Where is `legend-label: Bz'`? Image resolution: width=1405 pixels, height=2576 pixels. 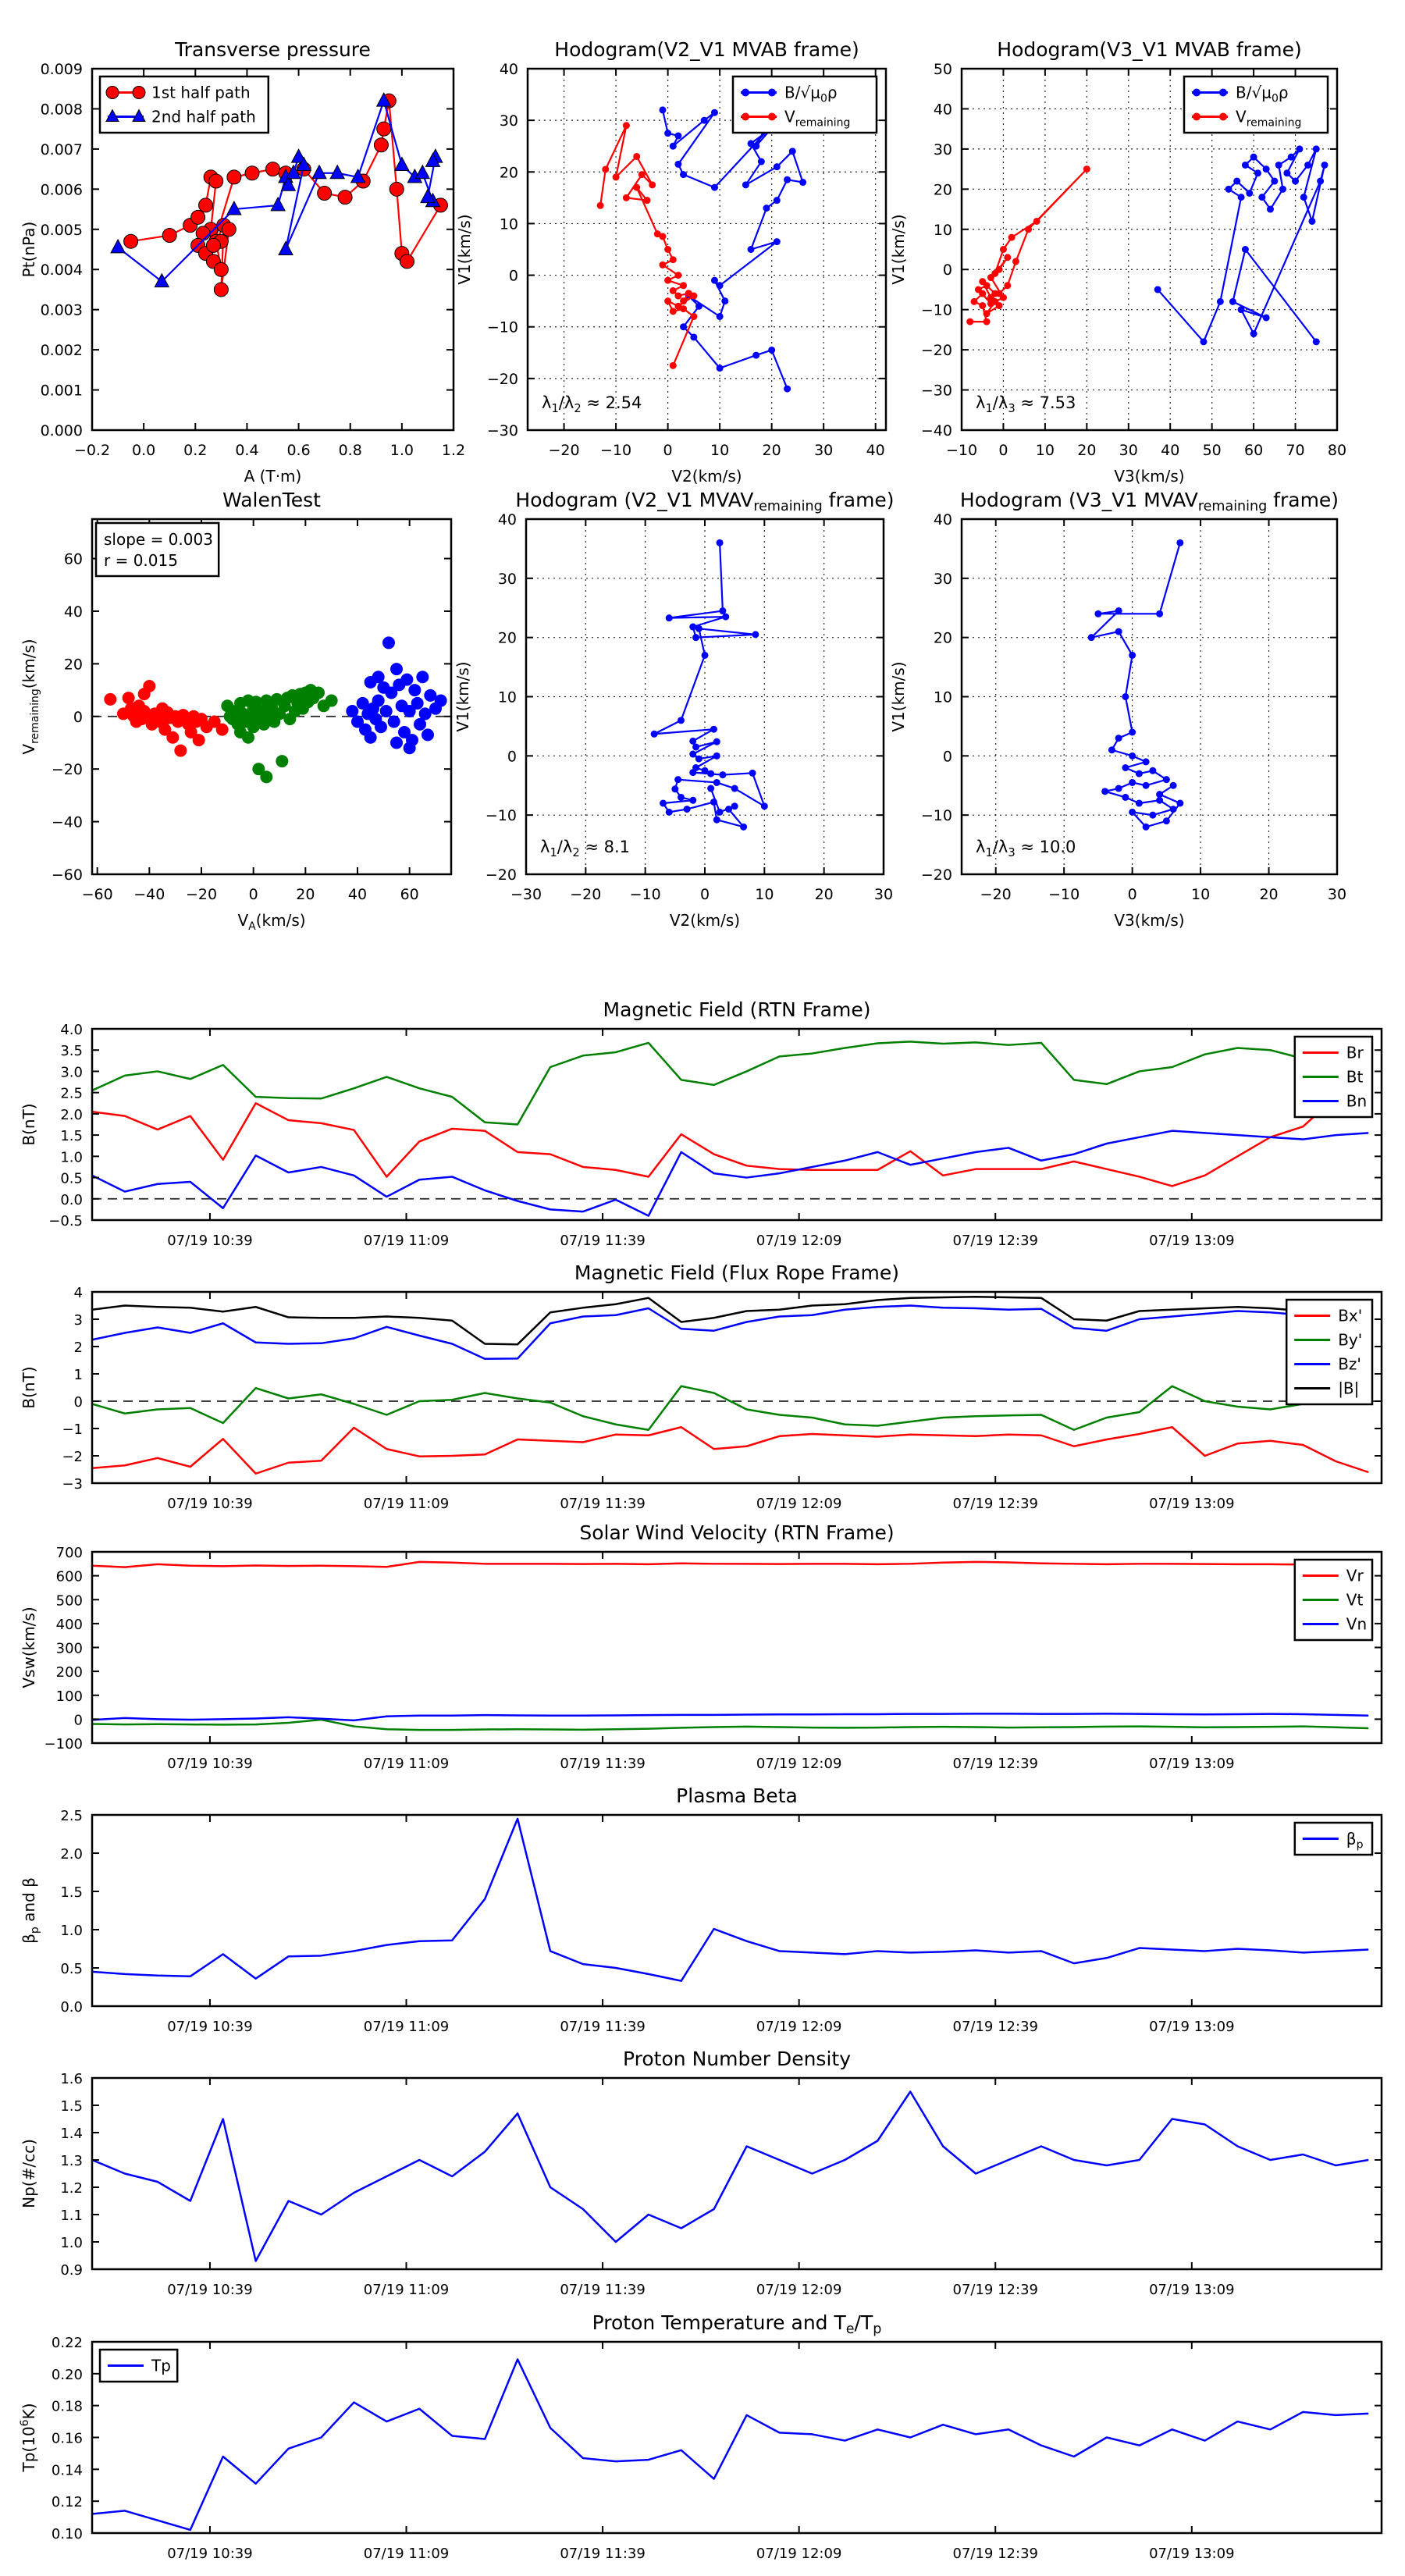
legend-label: Bz' is located at coordinates (1350, 1364).